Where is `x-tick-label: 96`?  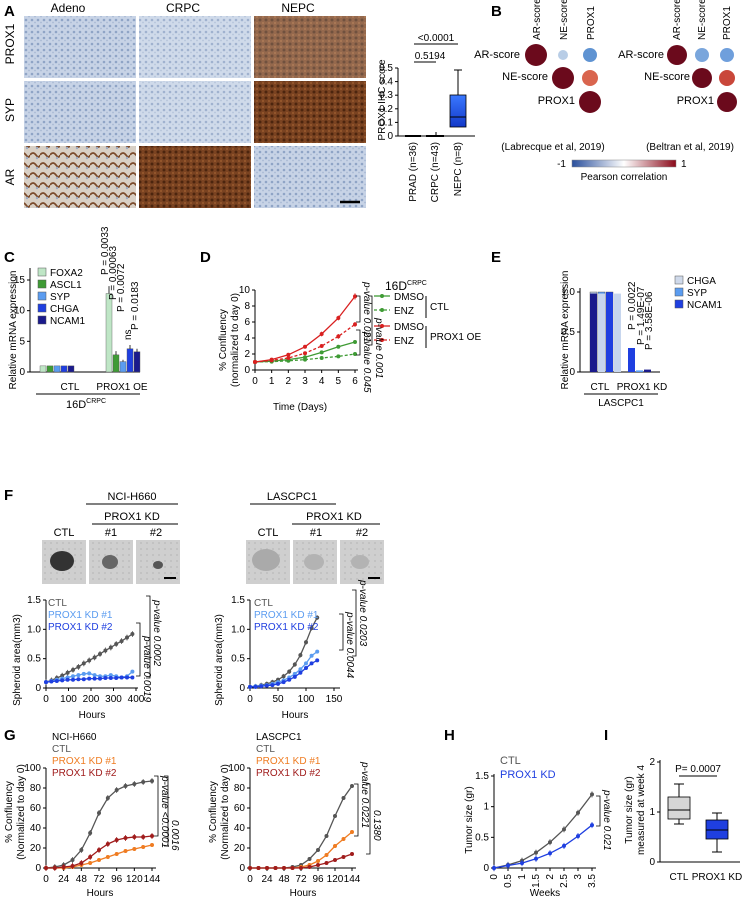
x-tick-label: 96 is located at coordinates (117, 879).